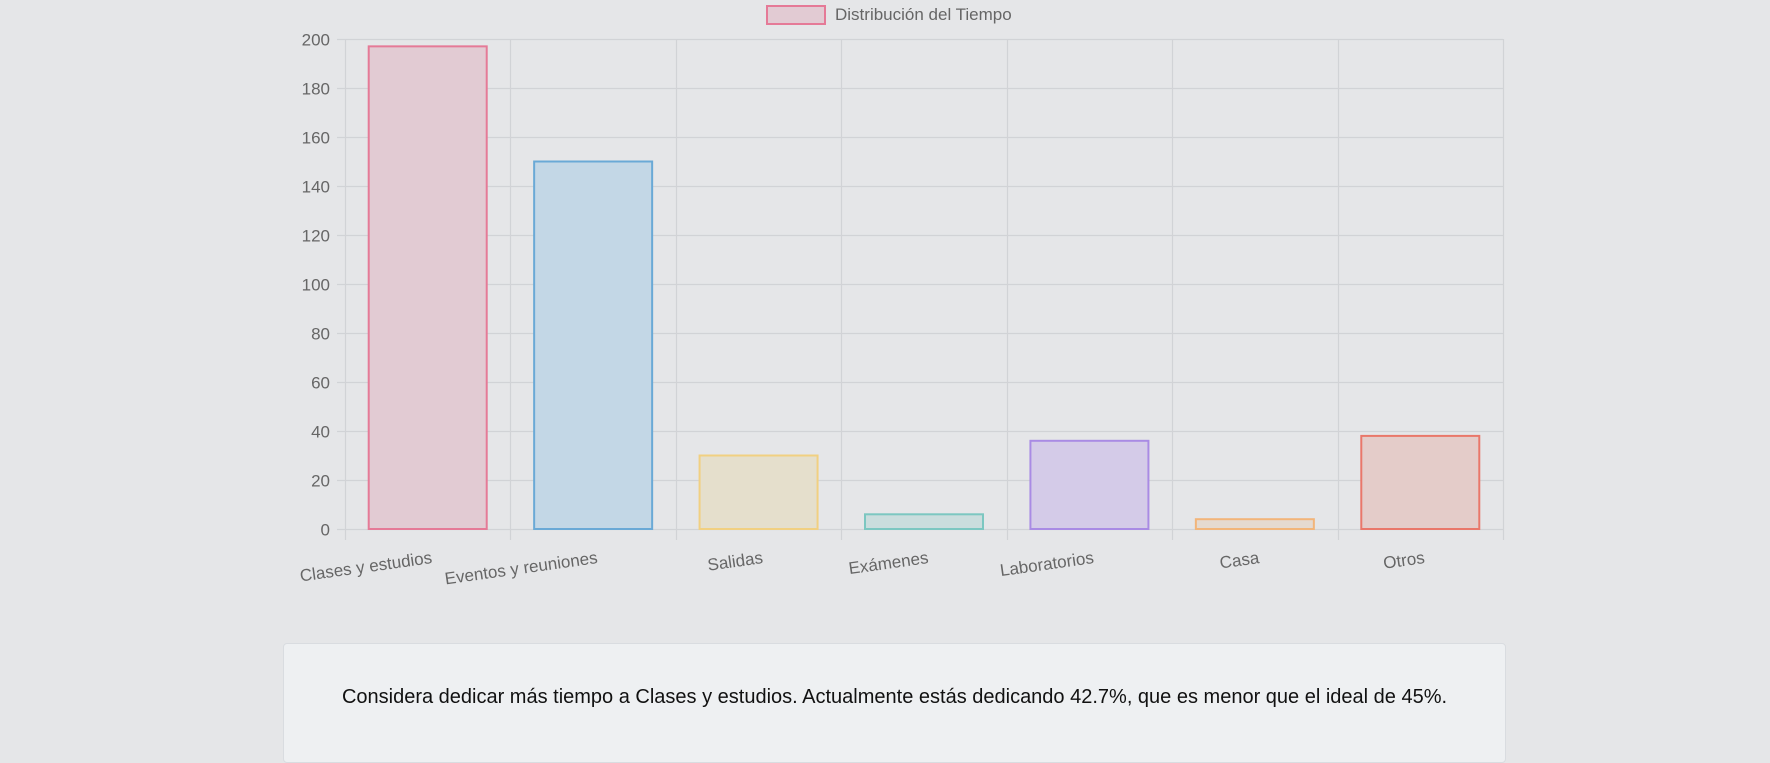 The image size is (1770, 763). I want to click on x-tick-label: Laboratorios, so click(1047, 564).